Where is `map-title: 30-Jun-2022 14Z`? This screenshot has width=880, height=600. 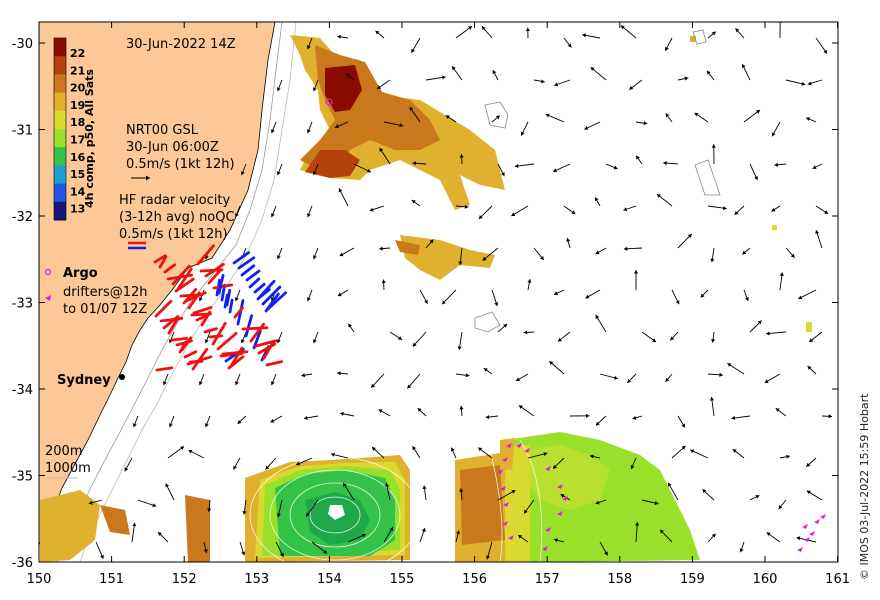 map-title: 30-Jun-2022 14Z is located at coordinates (181, 44).